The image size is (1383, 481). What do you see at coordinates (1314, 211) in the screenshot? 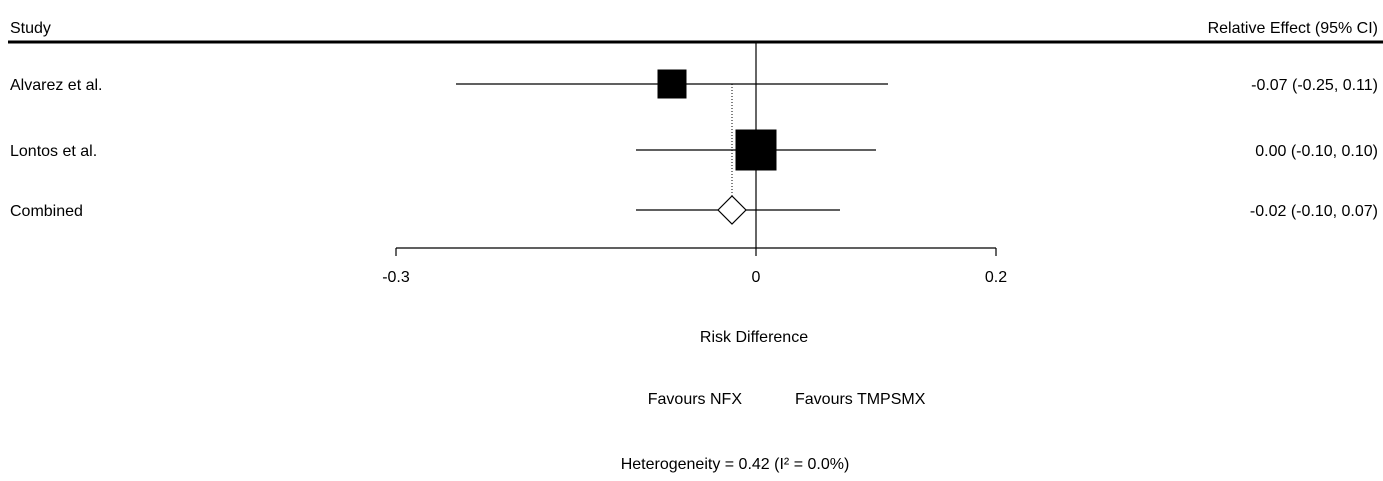
I see `combined-effect-text: -0.02 (-0.10, 0.07)` at bounding box center [1314, 211].